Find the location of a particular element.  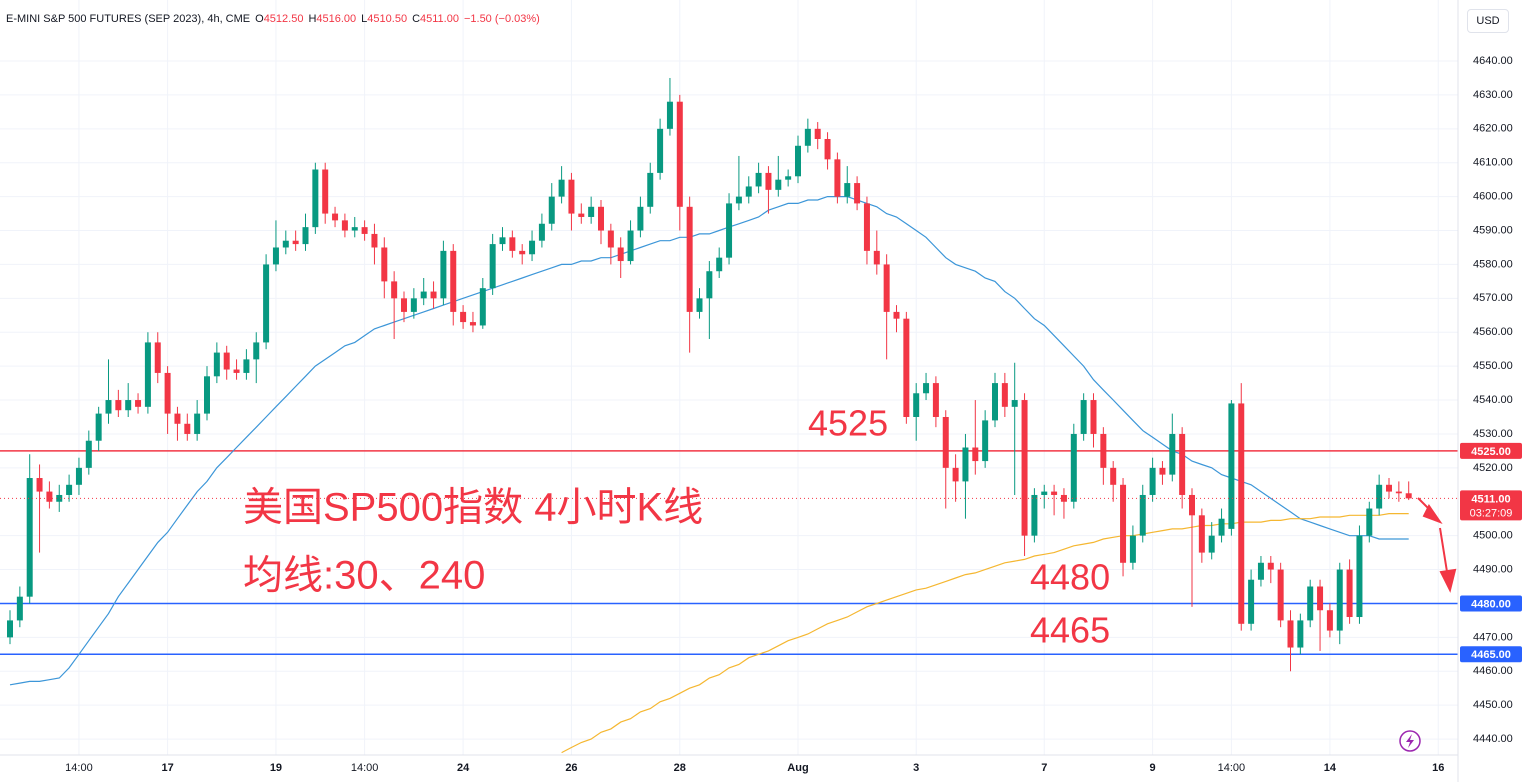

annotation: 4480 is located at coordinates (1070, 577).